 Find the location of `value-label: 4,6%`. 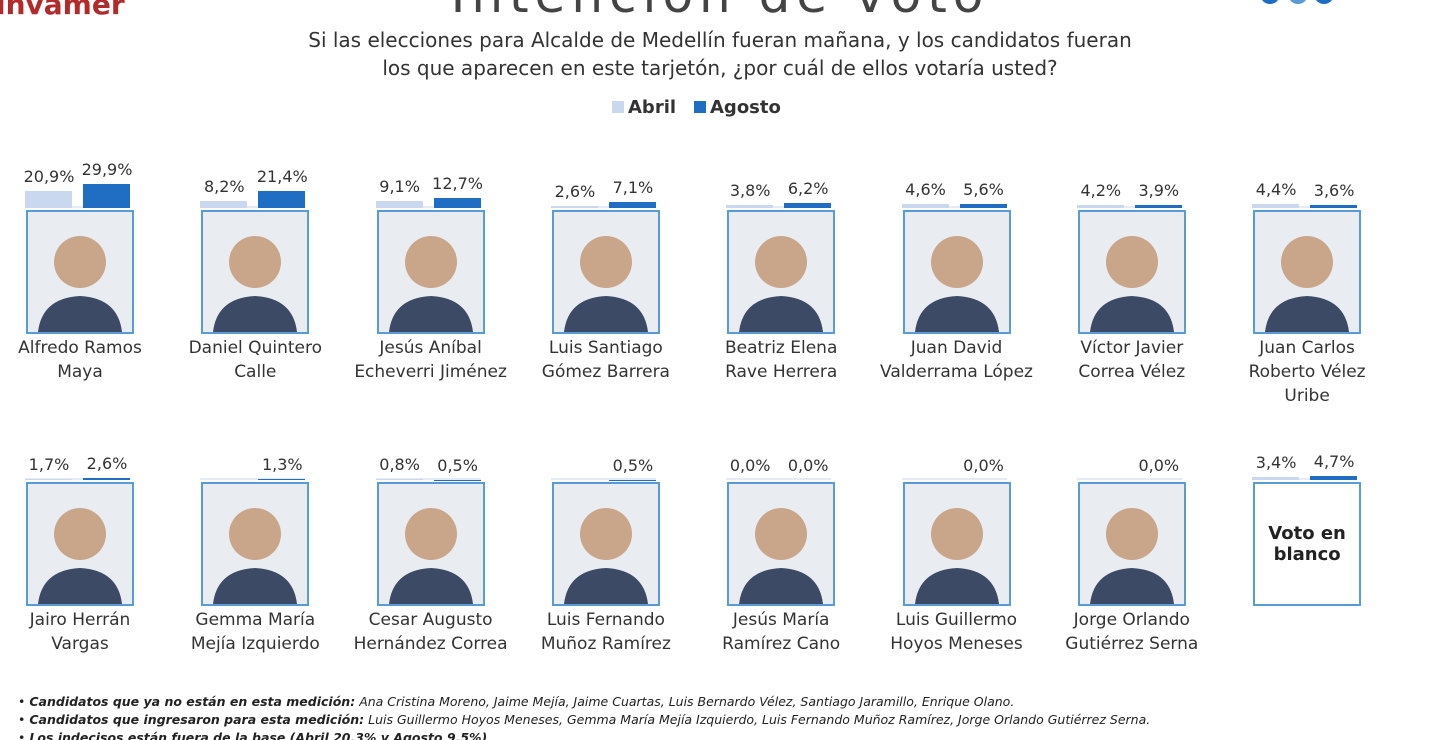

value-label: 4,6% is located at coordinates (925, 190).